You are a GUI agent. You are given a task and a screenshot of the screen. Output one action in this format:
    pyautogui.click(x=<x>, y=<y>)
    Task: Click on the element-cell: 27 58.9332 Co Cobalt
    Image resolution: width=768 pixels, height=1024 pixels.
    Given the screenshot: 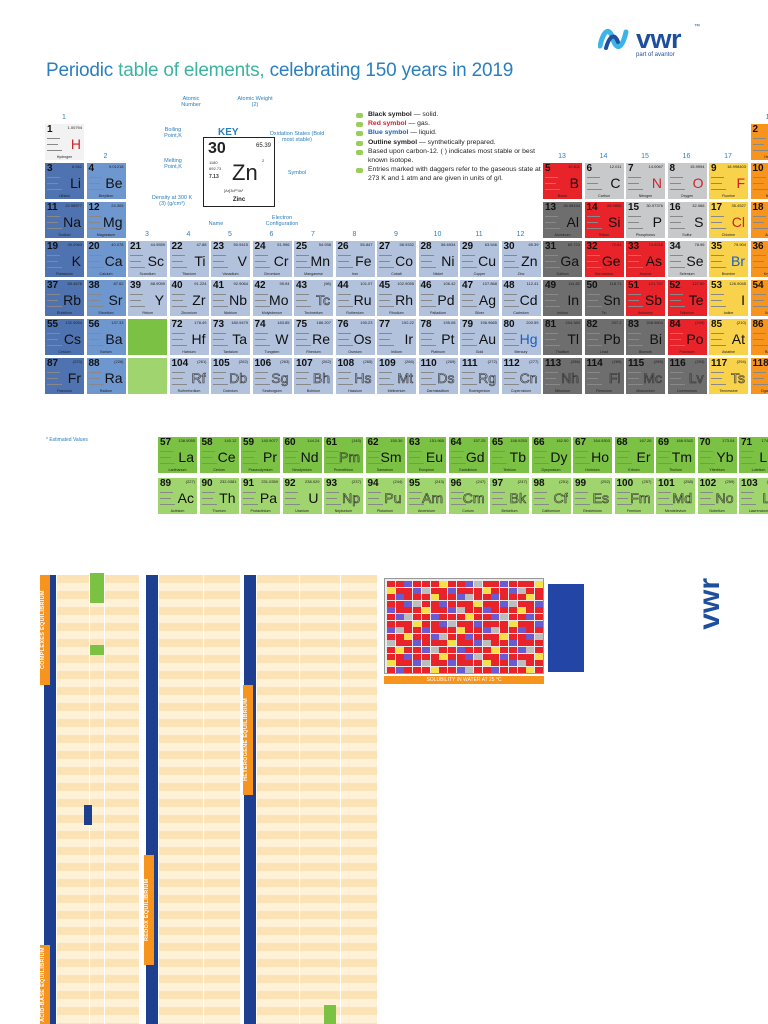 What is the action you would take?
    pyautogui.click(x=396, y=259)
    